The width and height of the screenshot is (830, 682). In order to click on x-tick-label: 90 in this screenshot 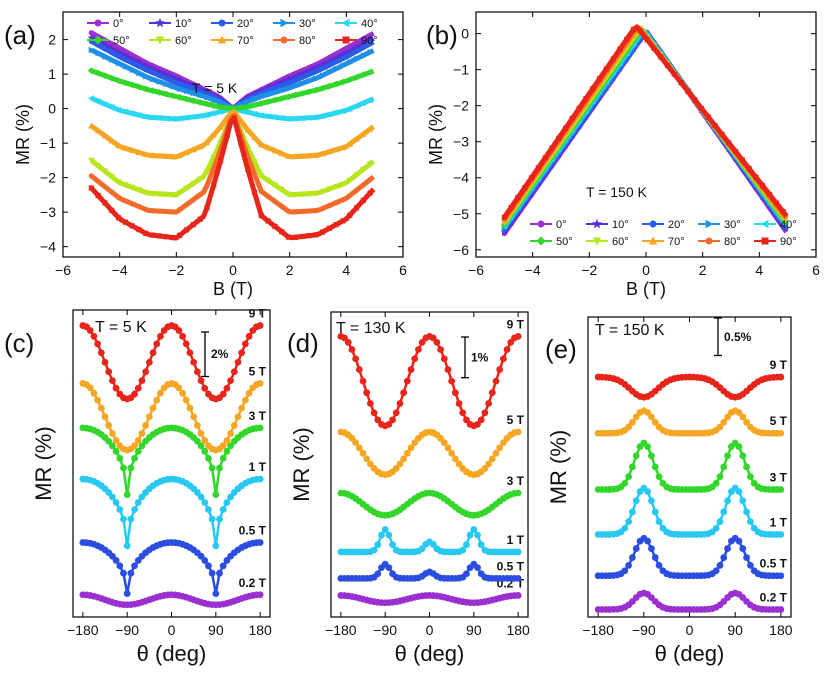, I will do `click(216, 630)`.